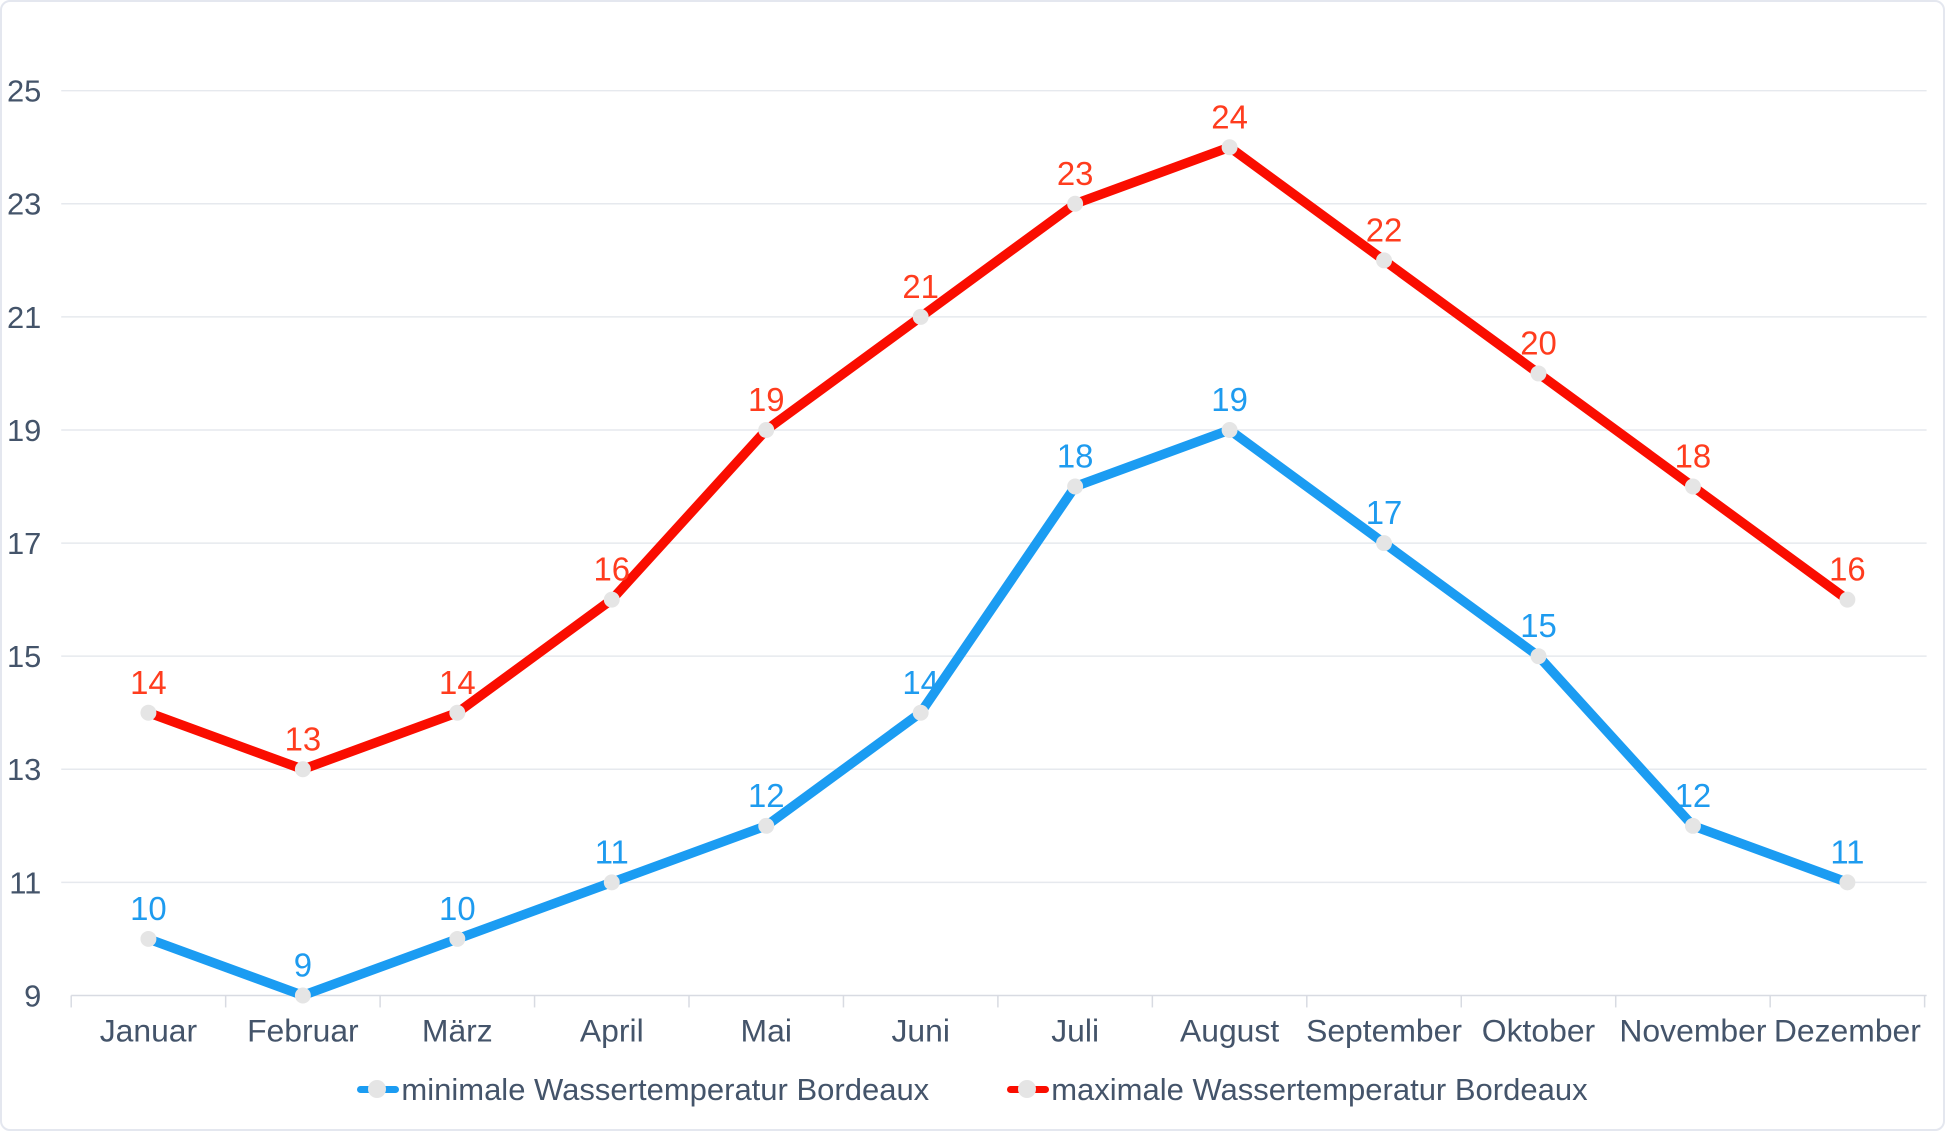 The width and height of the screenshot is (1945, 1131). I want to click on min-temp-legend-marker-icon, so click(378, 1089).